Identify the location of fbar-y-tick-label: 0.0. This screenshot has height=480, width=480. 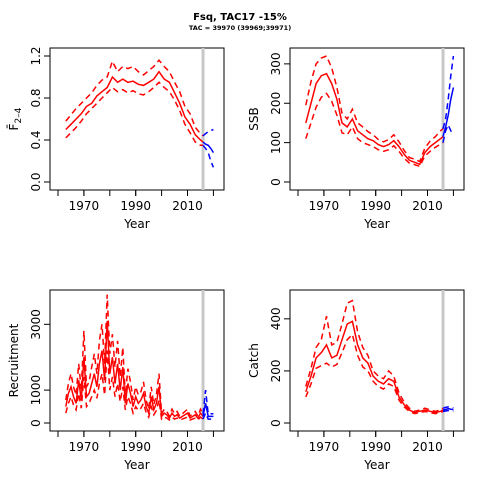
(36, 181).